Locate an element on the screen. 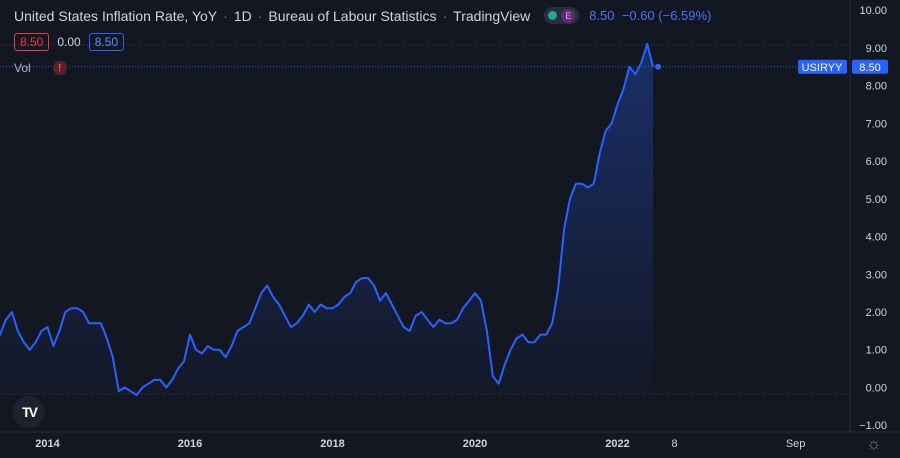  earnings-icon: E is located at coordinates (568, 15).